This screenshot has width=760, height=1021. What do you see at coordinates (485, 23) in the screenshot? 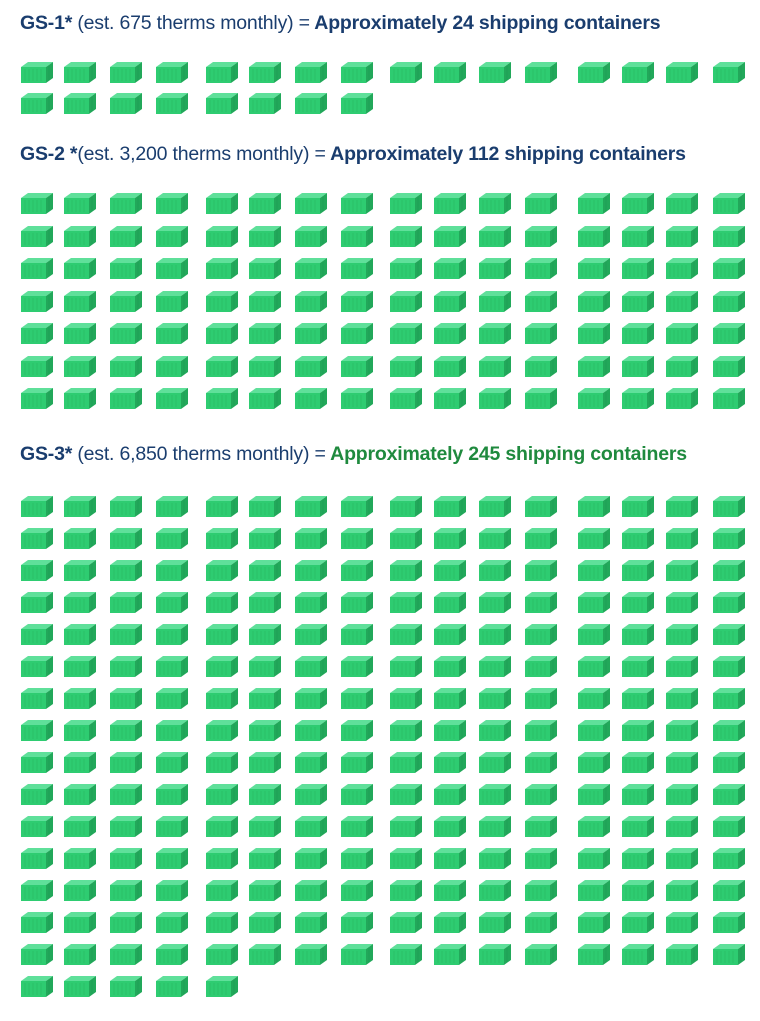
I see `gs1-result: Approximately 24 shipping containers` at bounding box center [485, 23].